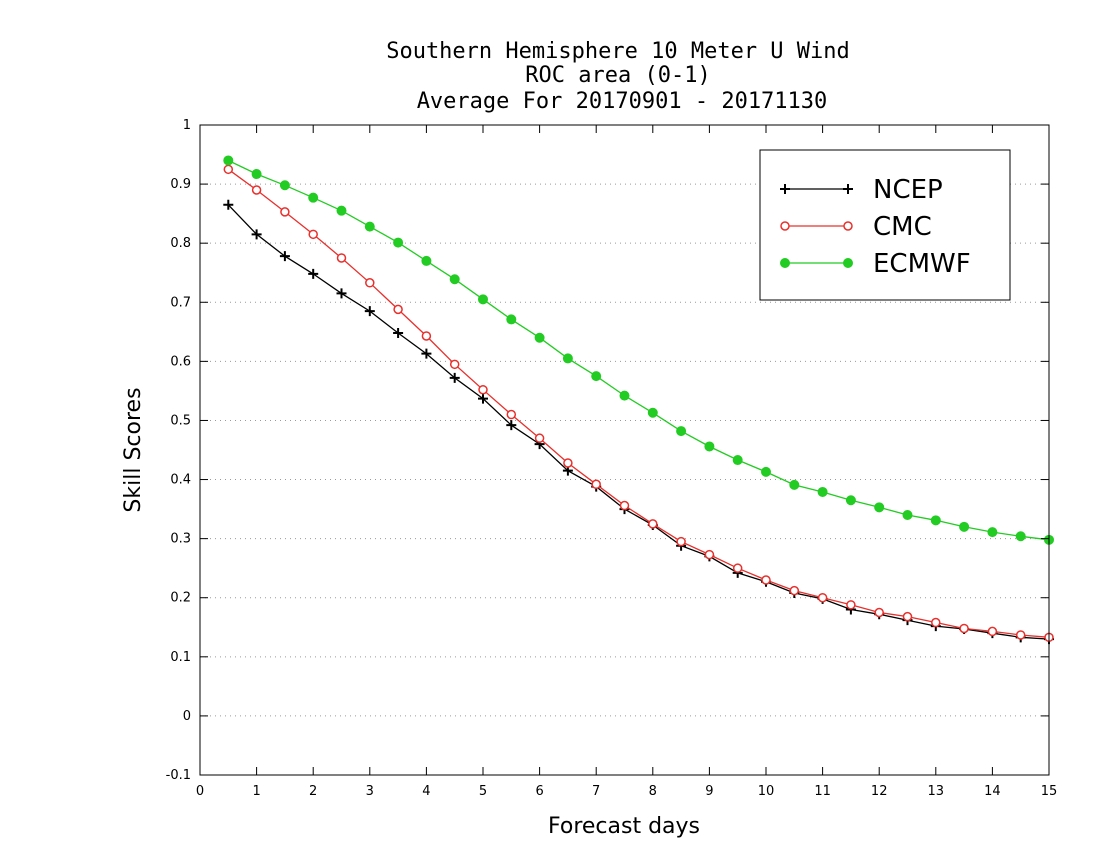 The image size is (1100, 850). What do you see at coordinates (180, 480) in the screenshot?
I see `y-tick-label: 0.4` at bounding box center [180, 480].